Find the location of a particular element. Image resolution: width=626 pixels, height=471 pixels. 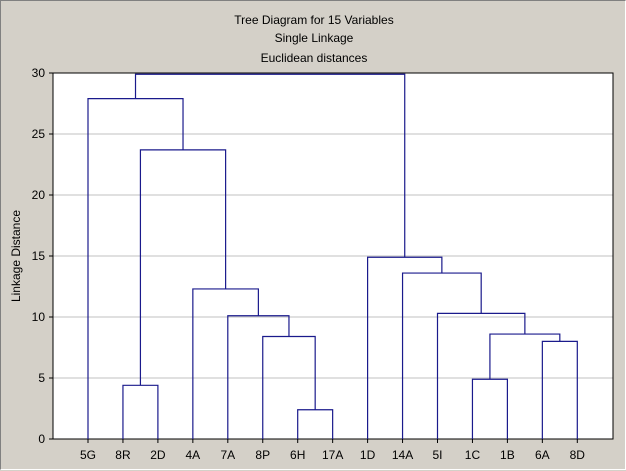

leaf-label: 4A is located at coordinates (193, 455).